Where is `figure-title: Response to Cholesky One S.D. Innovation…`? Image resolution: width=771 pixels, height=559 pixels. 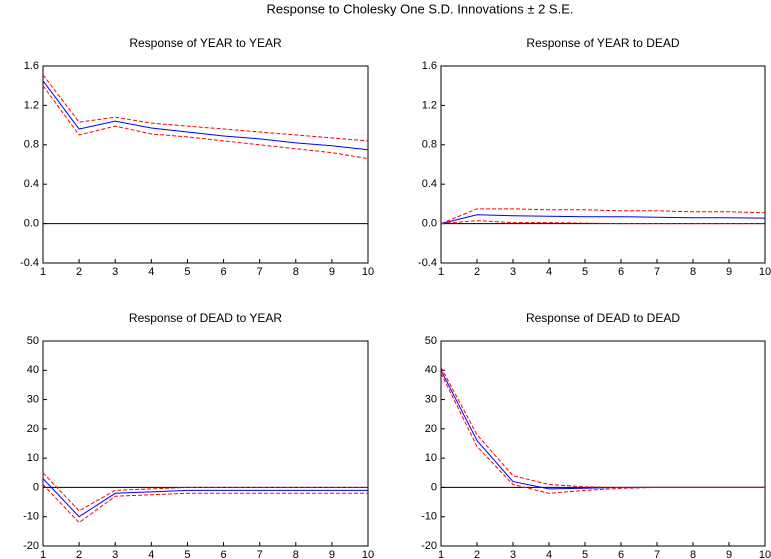
figure-title: Response to Cholesky One S.D. Innovation… is located at coordinates (419, 8).